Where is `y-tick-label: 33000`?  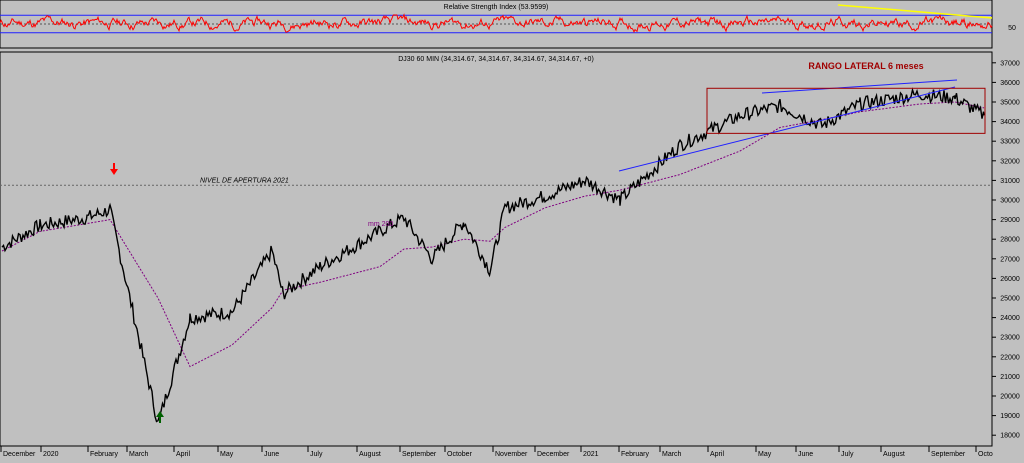
y-tick-label: 33000 is located at coordinates (1010, 142).